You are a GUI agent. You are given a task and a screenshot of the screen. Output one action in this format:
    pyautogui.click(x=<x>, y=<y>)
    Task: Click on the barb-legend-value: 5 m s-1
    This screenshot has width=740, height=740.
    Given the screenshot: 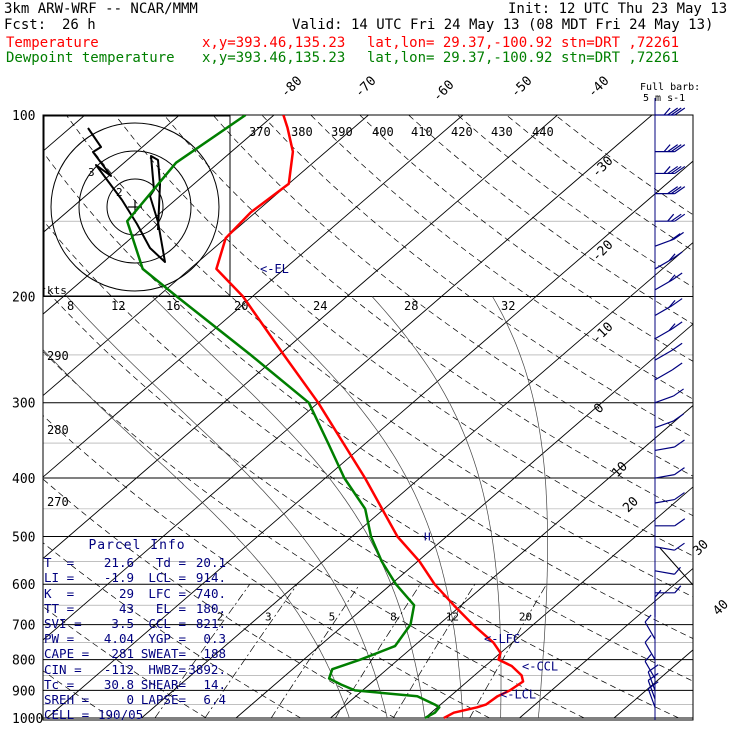 What is the action you would take?
    pyautogui.click(x=664, y=98)
    